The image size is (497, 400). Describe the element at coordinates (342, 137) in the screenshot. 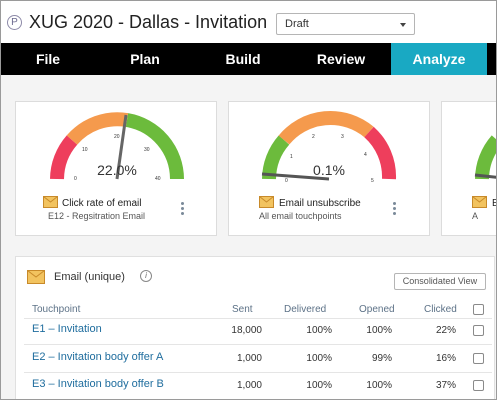

I see `gauge-tick-3: 3` at that location.